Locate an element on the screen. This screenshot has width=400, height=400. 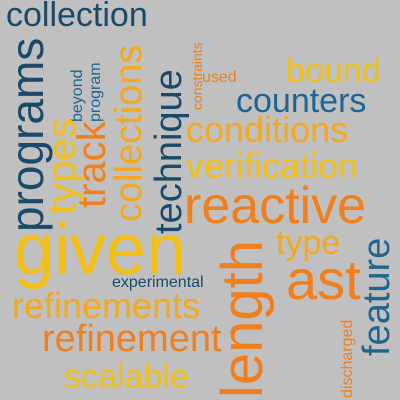
word-length: length is located at coordinates (242, 318).